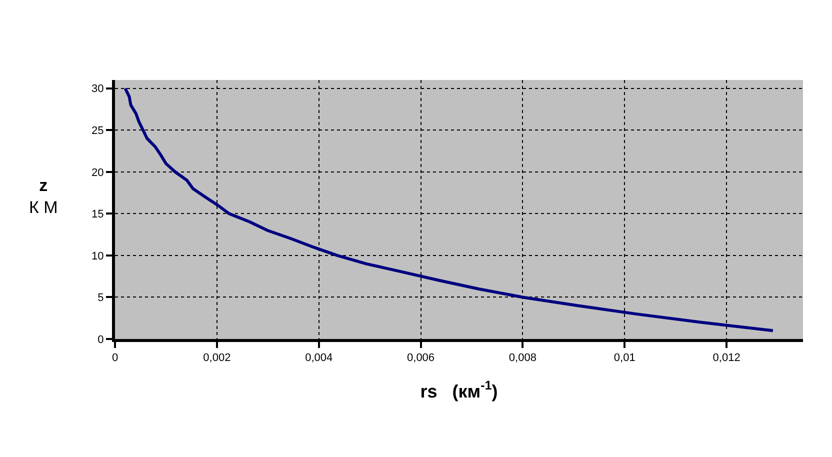 This screenshot has width=832, height=457. What do you see at coordinates (421, 358) in the screenshot?
I see `x-tick-label: 0,006` at bounding box center [421, 358].